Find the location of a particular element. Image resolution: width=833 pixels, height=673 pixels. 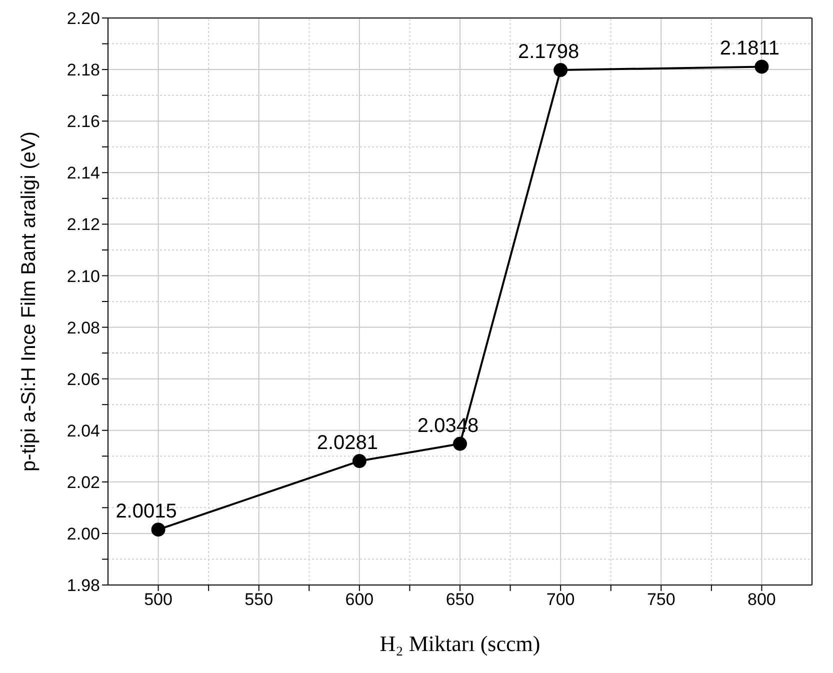

y-tick-label: 2.16 is located at coordinates (83, 122).